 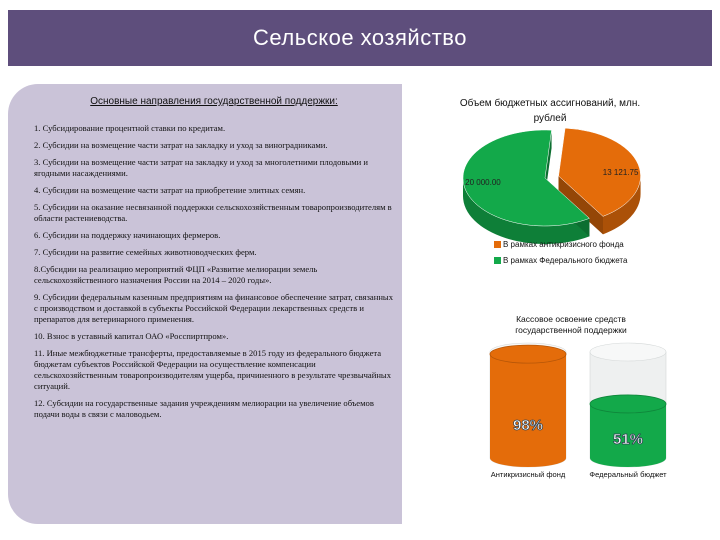 What do you see at coordinates (528, 474) in the screenshot?
I see `cylinder-label-anticrisis: Антикризисный фонд` at bounding box center [528, 474].